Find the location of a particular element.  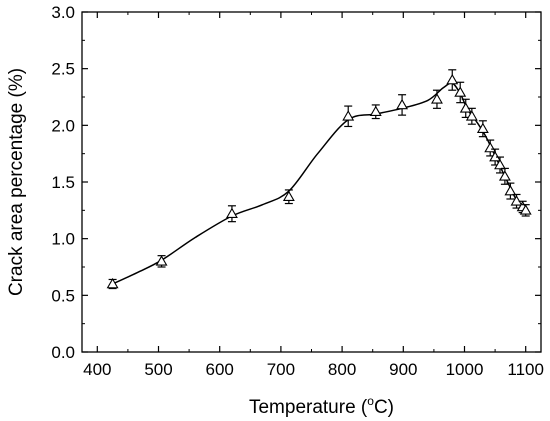

degree-symbol: o is located at coordinates (370, 401).